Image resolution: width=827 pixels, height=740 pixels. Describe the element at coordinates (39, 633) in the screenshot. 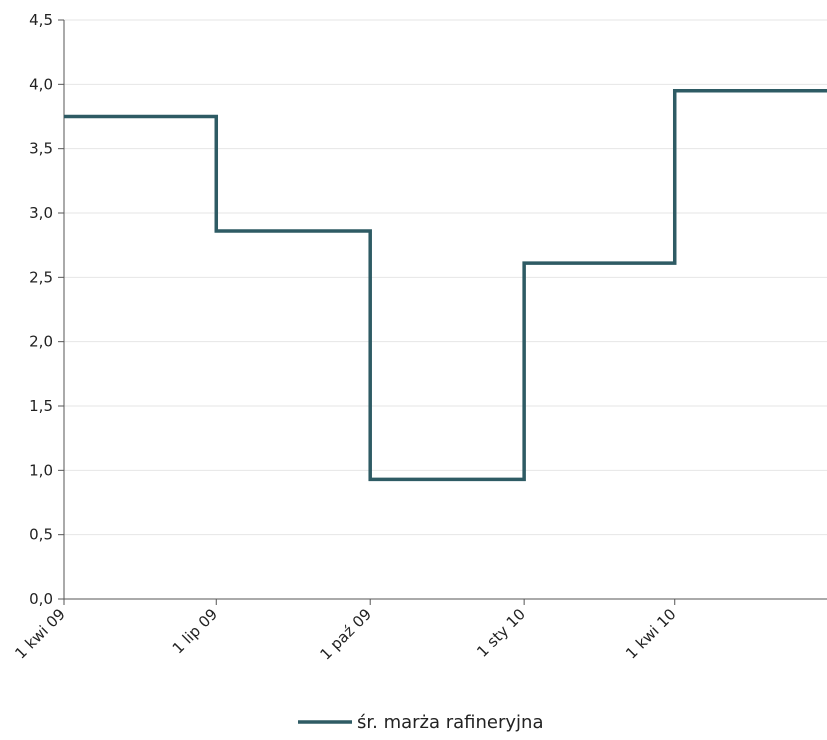

I see `x-tick-label: 1 kwi 09` at that location.